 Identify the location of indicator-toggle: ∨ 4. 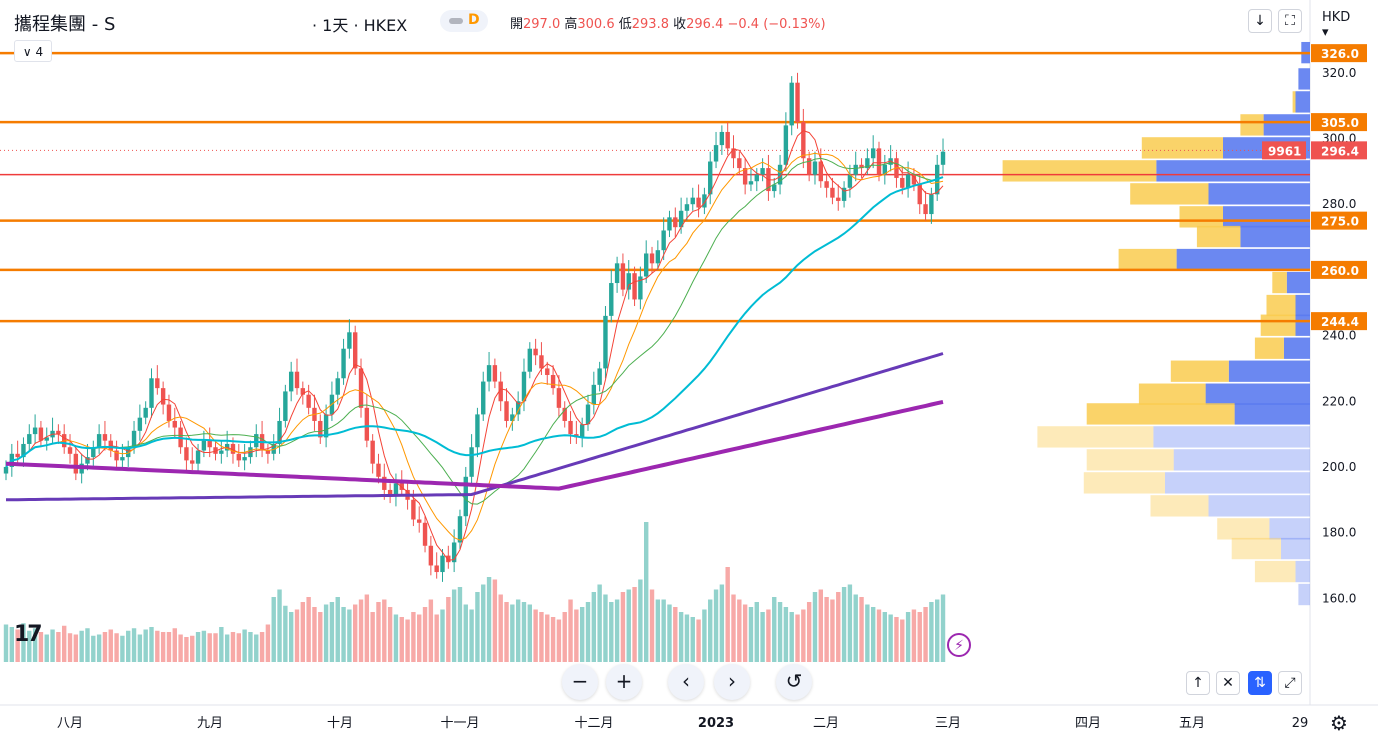
(33, 51).